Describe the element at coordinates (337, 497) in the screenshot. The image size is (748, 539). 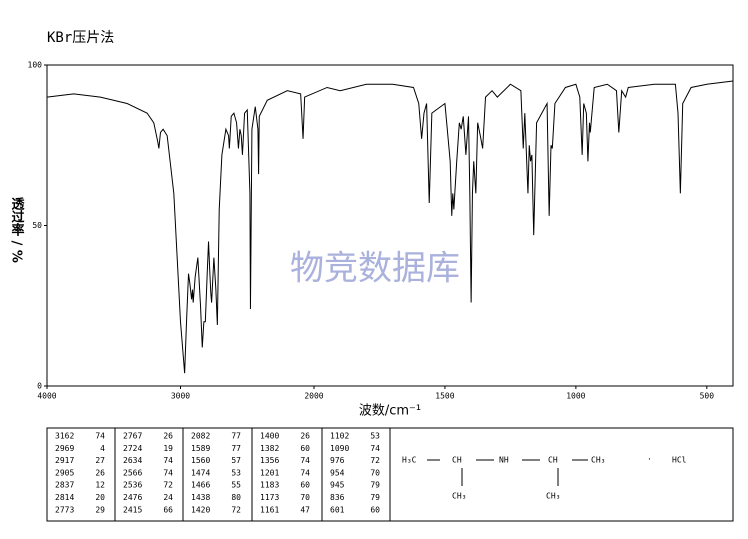
I see `peak-wavenumber: 836` at that location.